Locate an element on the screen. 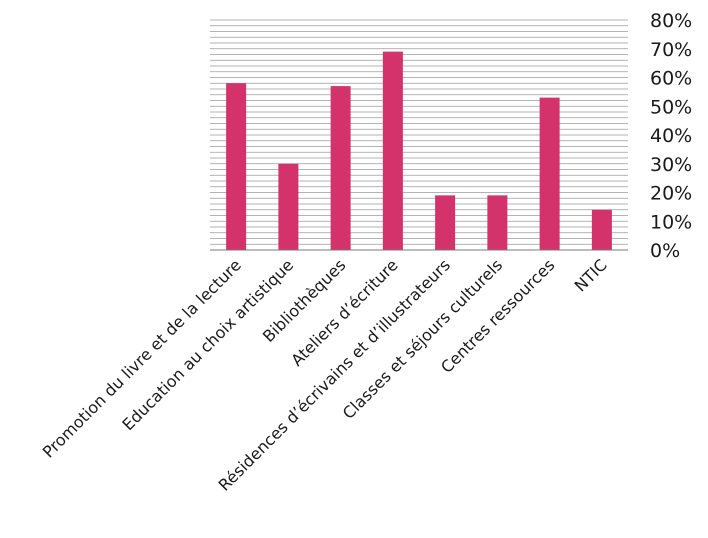  x-tick-label: NTIC is located at coordinates (591, 275).